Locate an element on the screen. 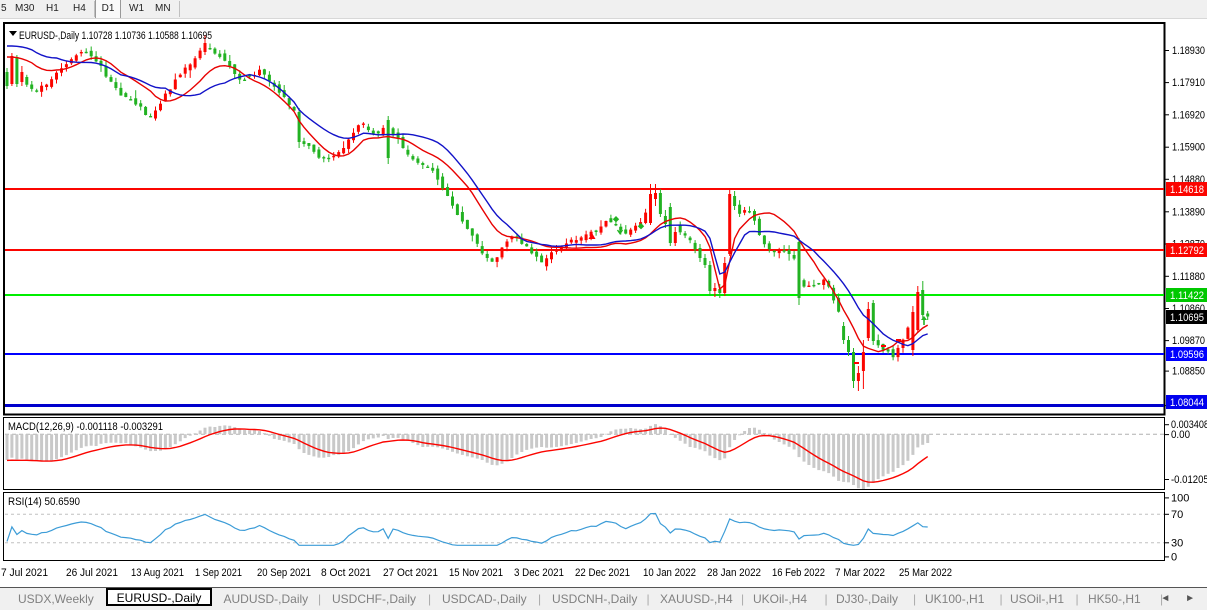  svg-text: 1.14618 is located at coordinates (1187, 190).